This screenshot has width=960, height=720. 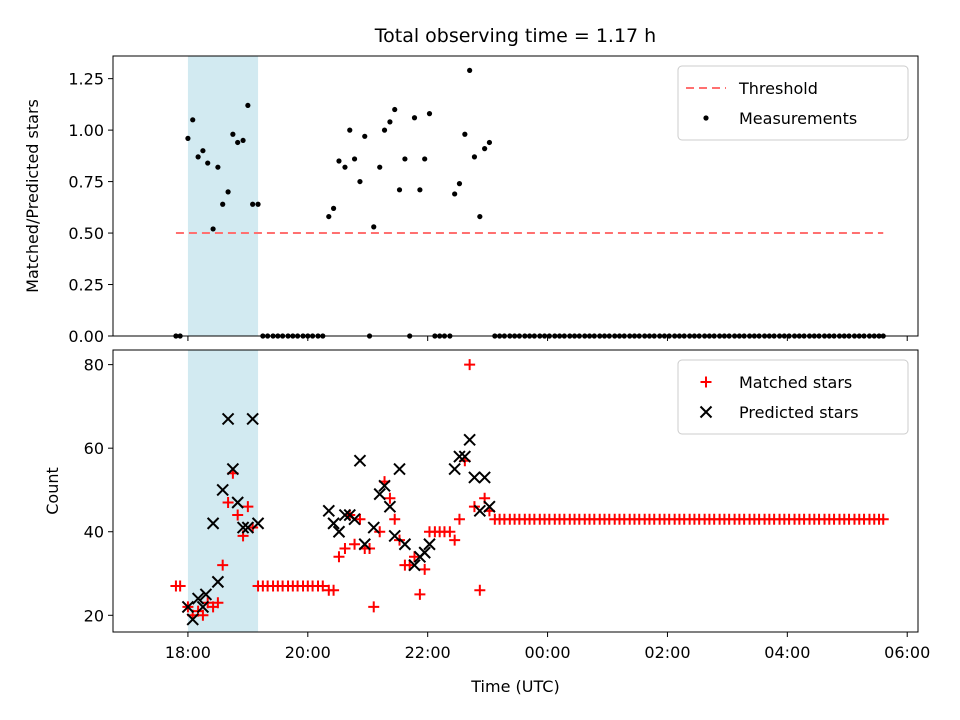 I want to click on legend-plus-swatch, so click(x=706, y=382).